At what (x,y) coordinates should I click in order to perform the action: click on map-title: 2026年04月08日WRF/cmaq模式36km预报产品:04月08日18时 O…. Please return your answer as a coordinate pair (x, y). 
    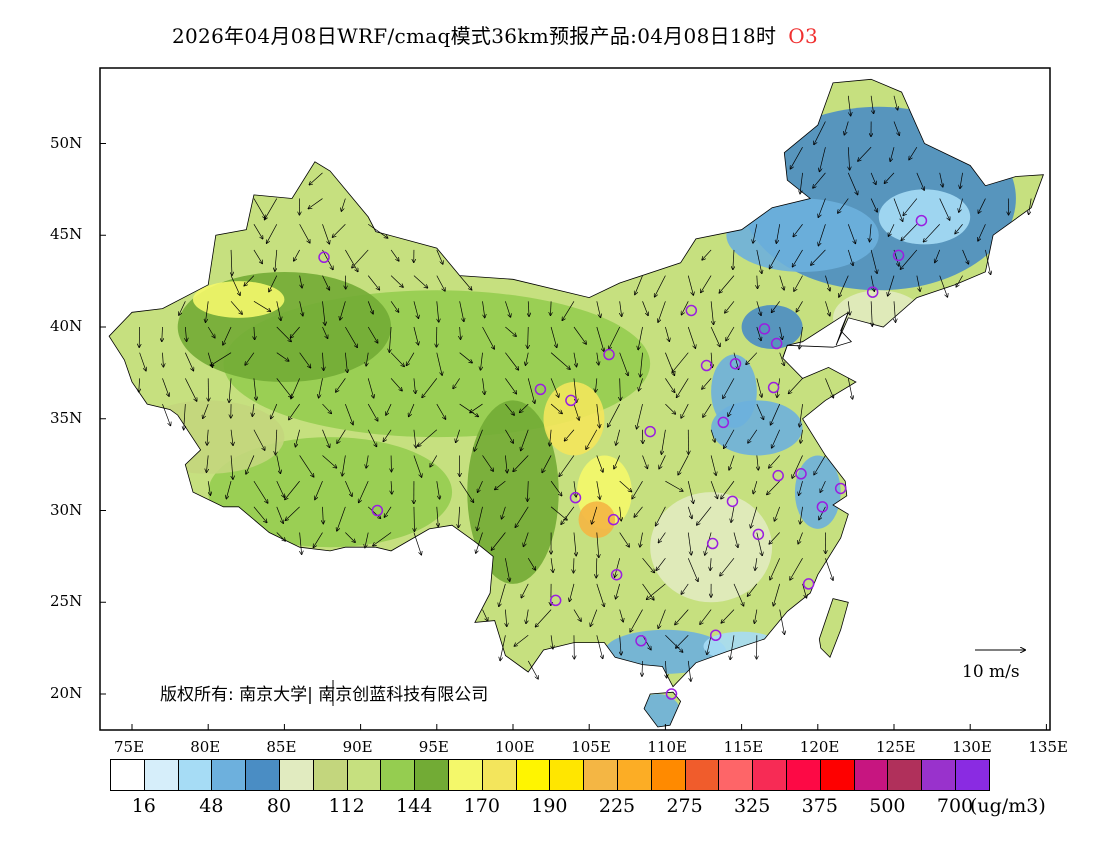
    Looking at the image, I should click on (495, 34).